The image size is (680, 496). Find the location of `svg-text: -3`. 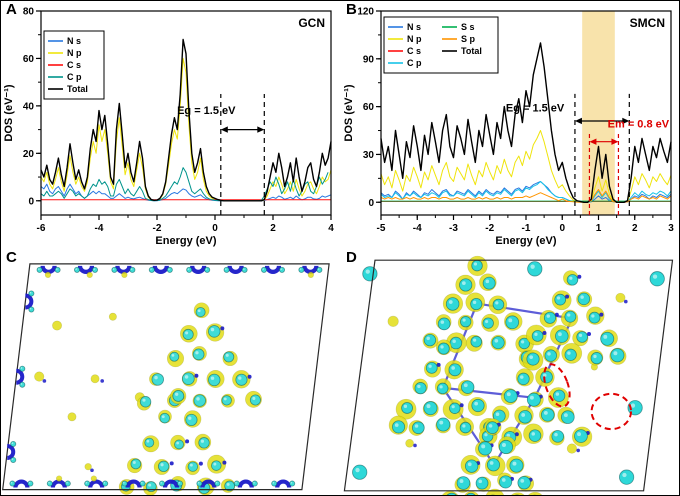

svg-text: -3 is located at coordinates (453, 228).